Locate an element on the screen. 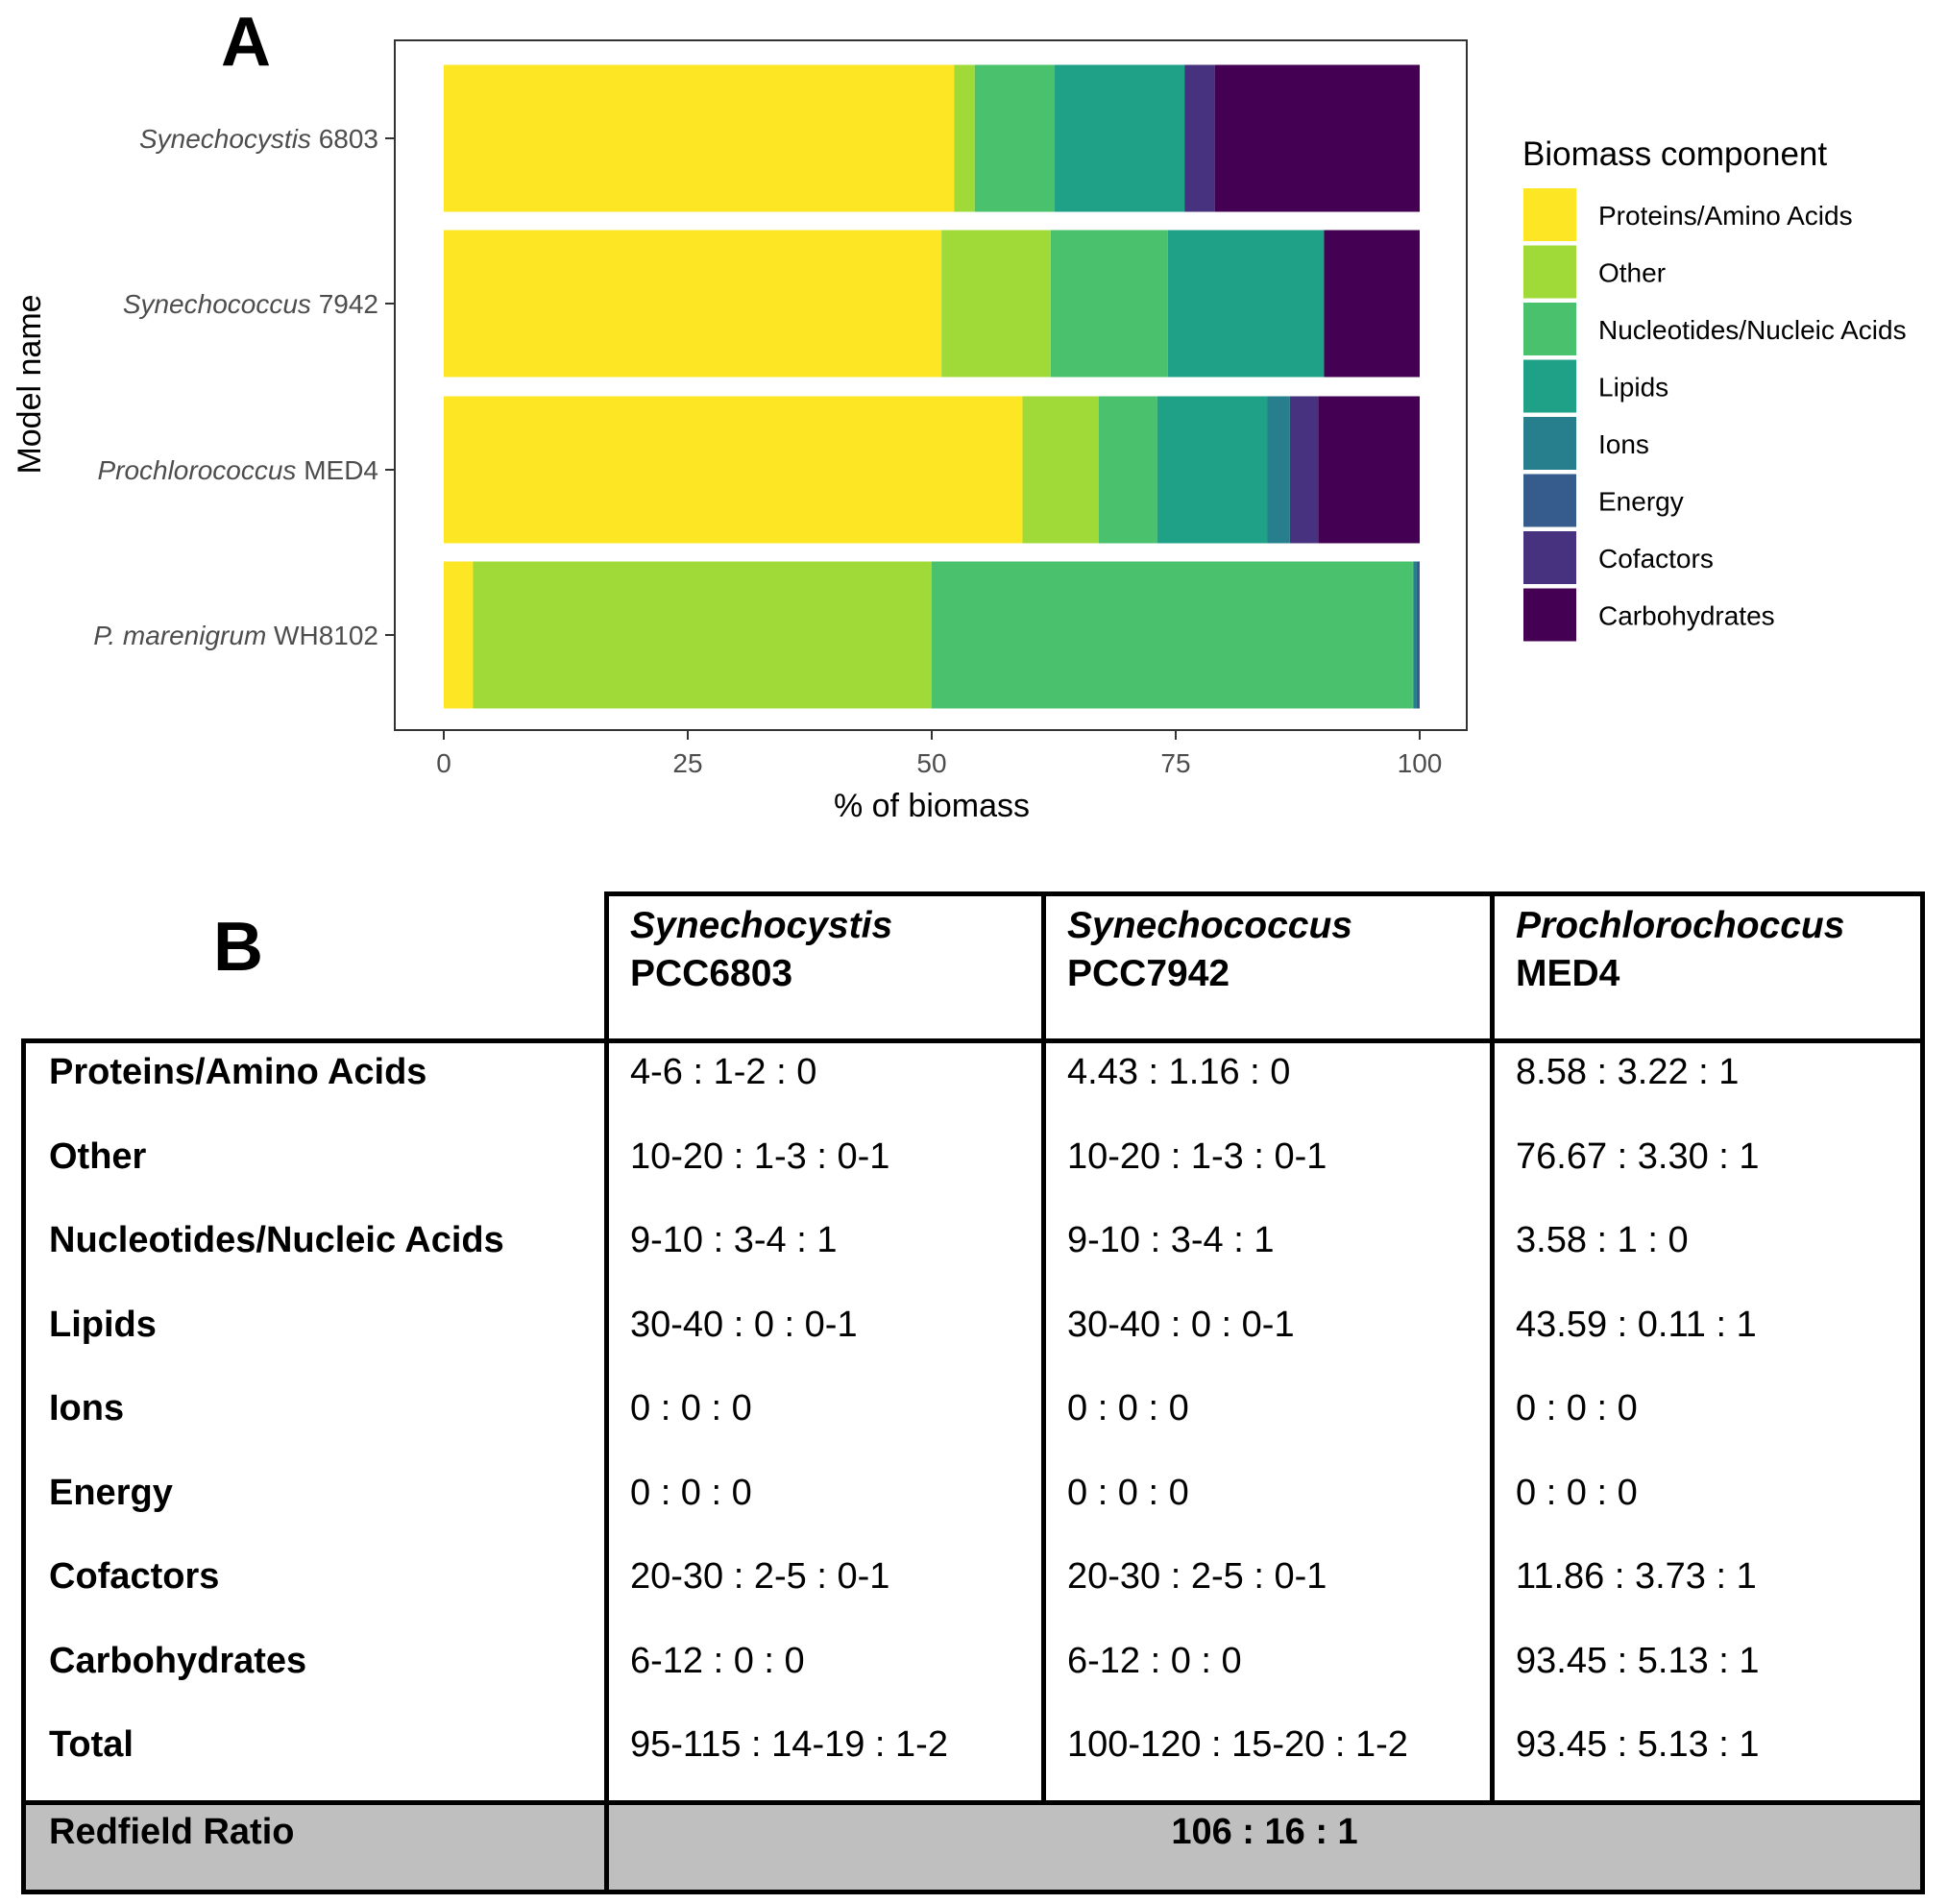 The width and height of the screenshot is (1948, 1904). table-cell: 20-30 : 2-5 : 0-1 is located at coordinates (1269, 1590).